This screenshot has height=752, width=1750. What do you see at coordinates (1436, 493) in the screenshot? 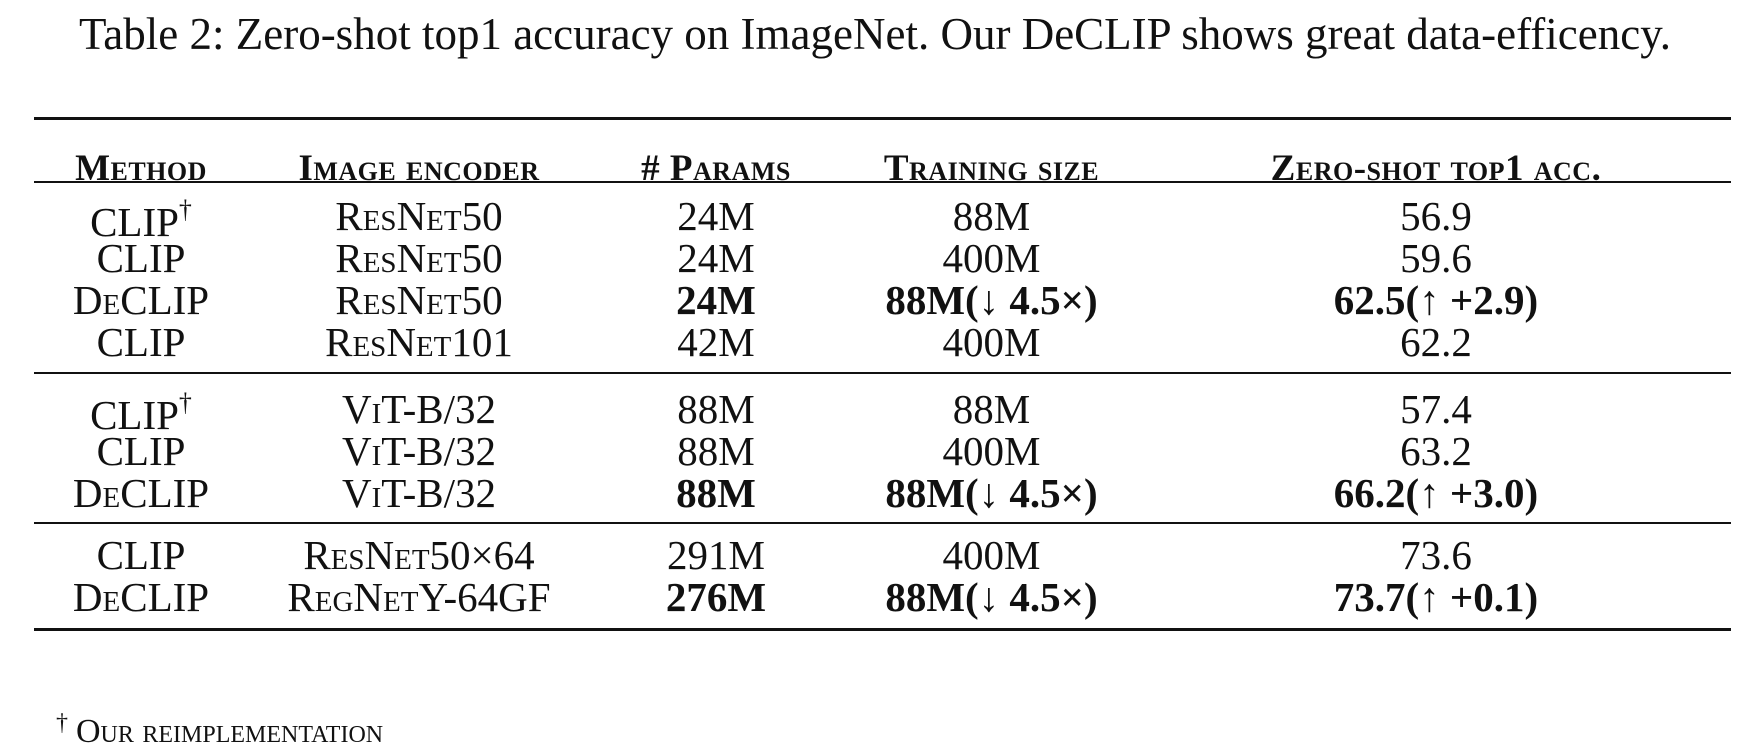
I see `accuracy-cell: 66.2(↑ +3.0)` at bounding box center [1436, 493].